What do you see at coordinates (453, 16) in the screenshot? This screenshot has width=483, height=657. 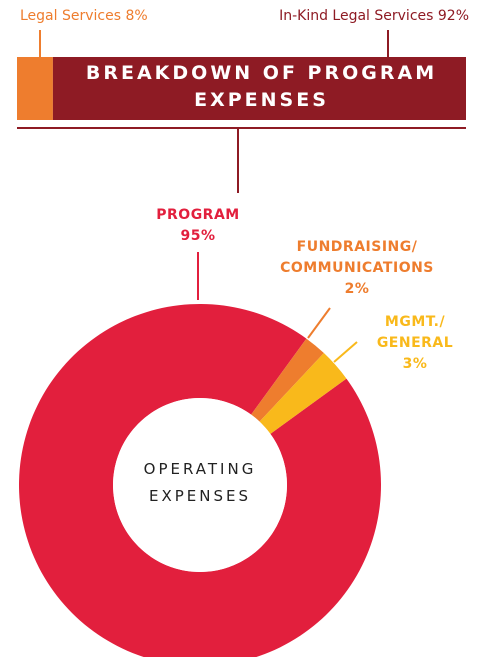 I see `value-label: 92%` at bounding box center [453, 16].